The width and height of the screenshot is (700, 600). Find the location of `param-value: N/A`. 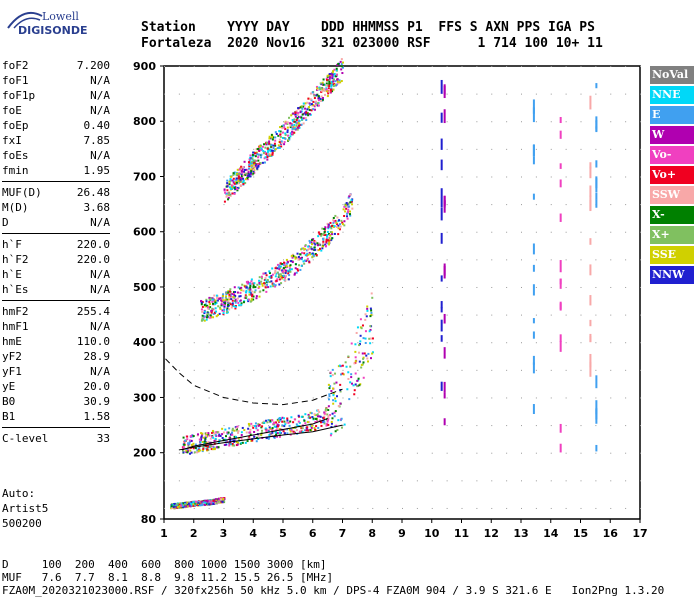

param-value: N/A is located at coordinates (100, 326).